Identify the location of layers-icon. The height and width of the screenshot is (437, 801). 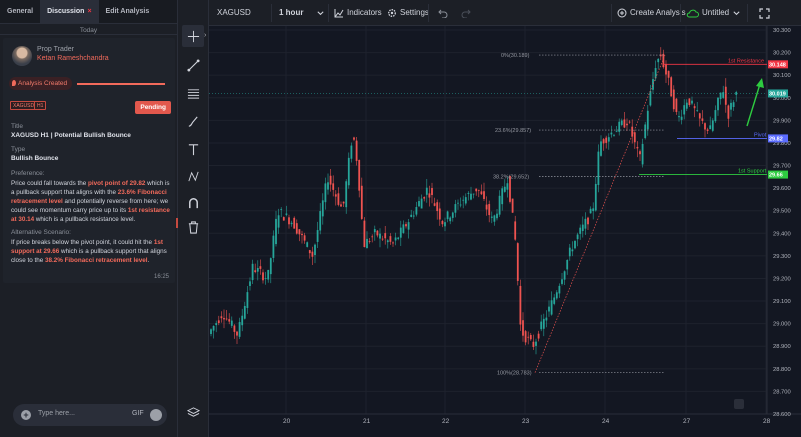
(193, 412).